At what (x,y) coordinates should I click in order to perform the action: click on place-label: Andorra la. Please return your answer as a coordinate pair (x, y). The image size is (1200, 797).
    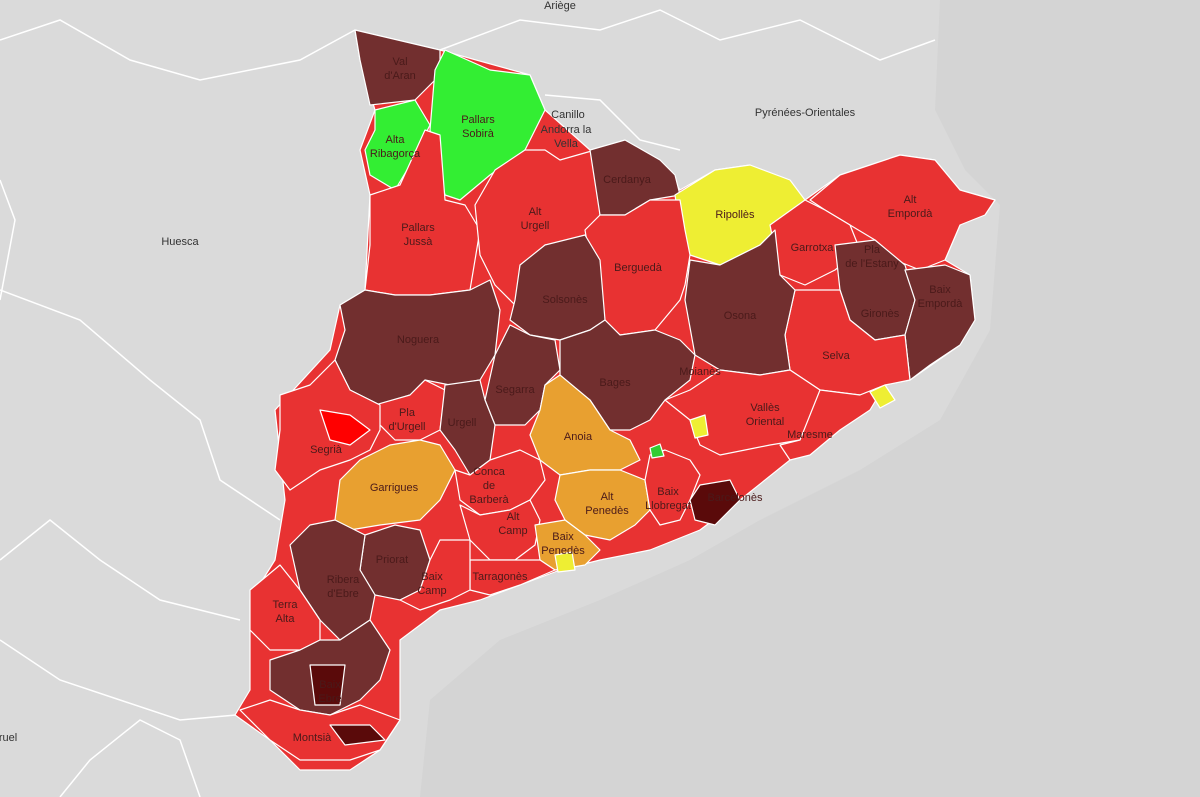
    Looking at the image, I should click on (567, 130).